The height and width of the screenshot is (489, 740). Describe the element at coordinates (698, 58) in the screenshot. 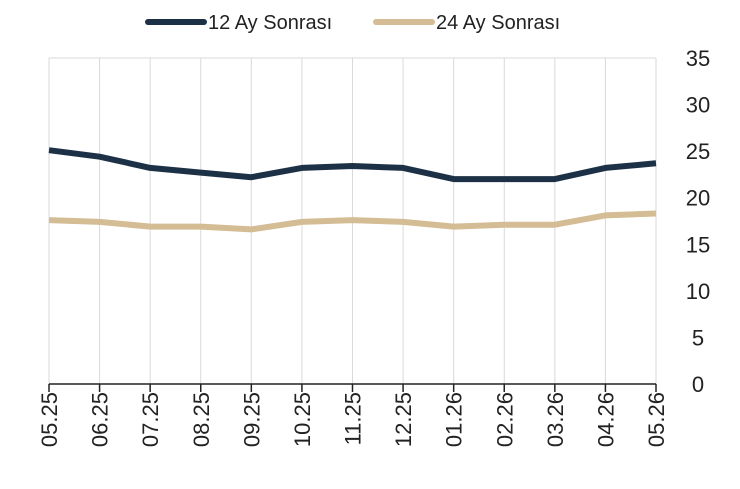

I see `y-tick-label: 35` at that location.